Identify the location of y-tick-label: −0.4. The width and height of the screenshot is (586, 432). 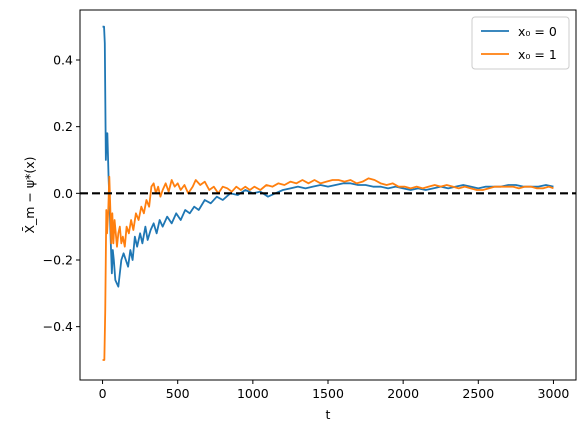
(58, 326).